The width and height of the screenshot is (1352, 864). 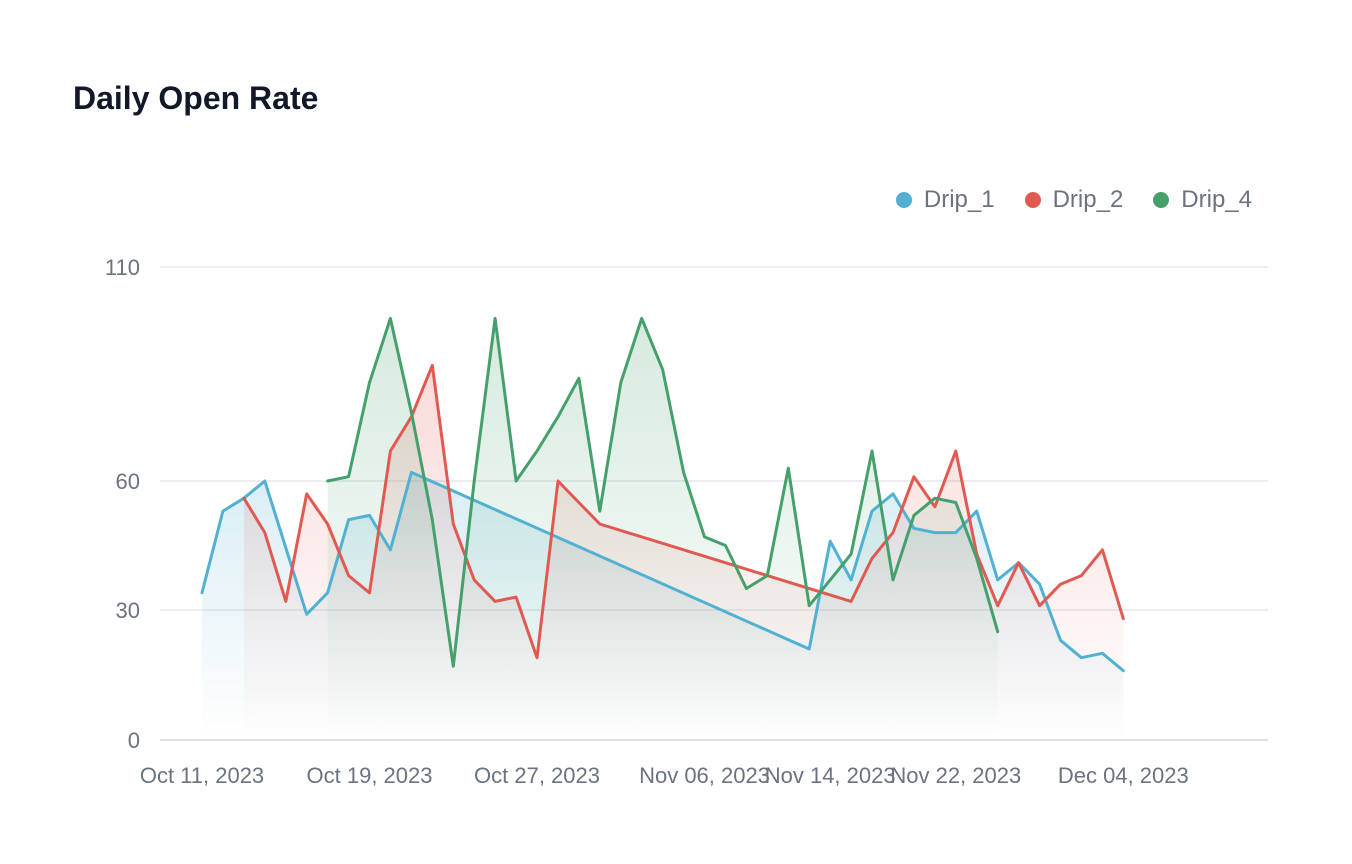 What do you see at coordinates (704, 775) in the screenshot?
I see `x-tick-label: Nov 06, 2023` at bounding box center [704, 775].